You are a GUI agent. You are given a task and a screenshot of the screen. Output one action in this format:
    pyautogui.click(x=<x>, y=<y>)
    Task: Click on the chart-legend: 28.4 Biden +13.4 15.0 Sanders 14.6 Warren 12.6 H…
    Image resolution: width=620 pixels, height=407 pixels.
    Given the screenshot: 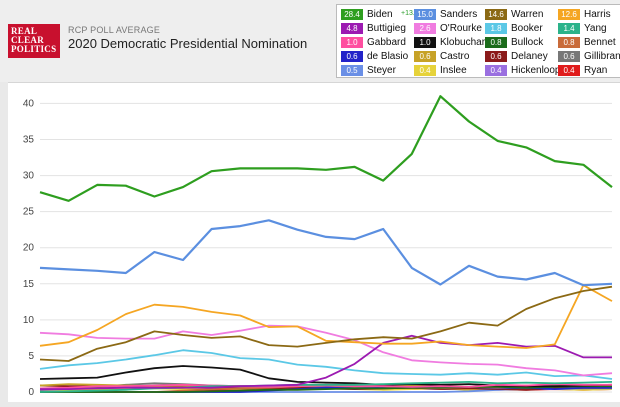 What is the action you would take?
    pyautogui.click(x=478, y=41)
    